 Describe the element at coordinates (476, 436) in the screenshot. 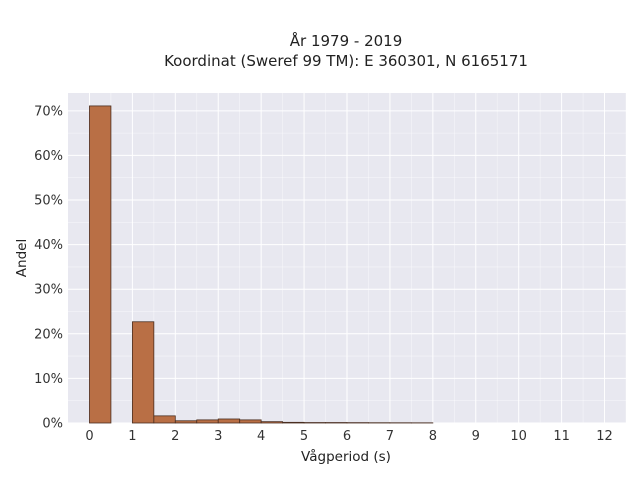

I see `x-tick-label: 9` at that location.